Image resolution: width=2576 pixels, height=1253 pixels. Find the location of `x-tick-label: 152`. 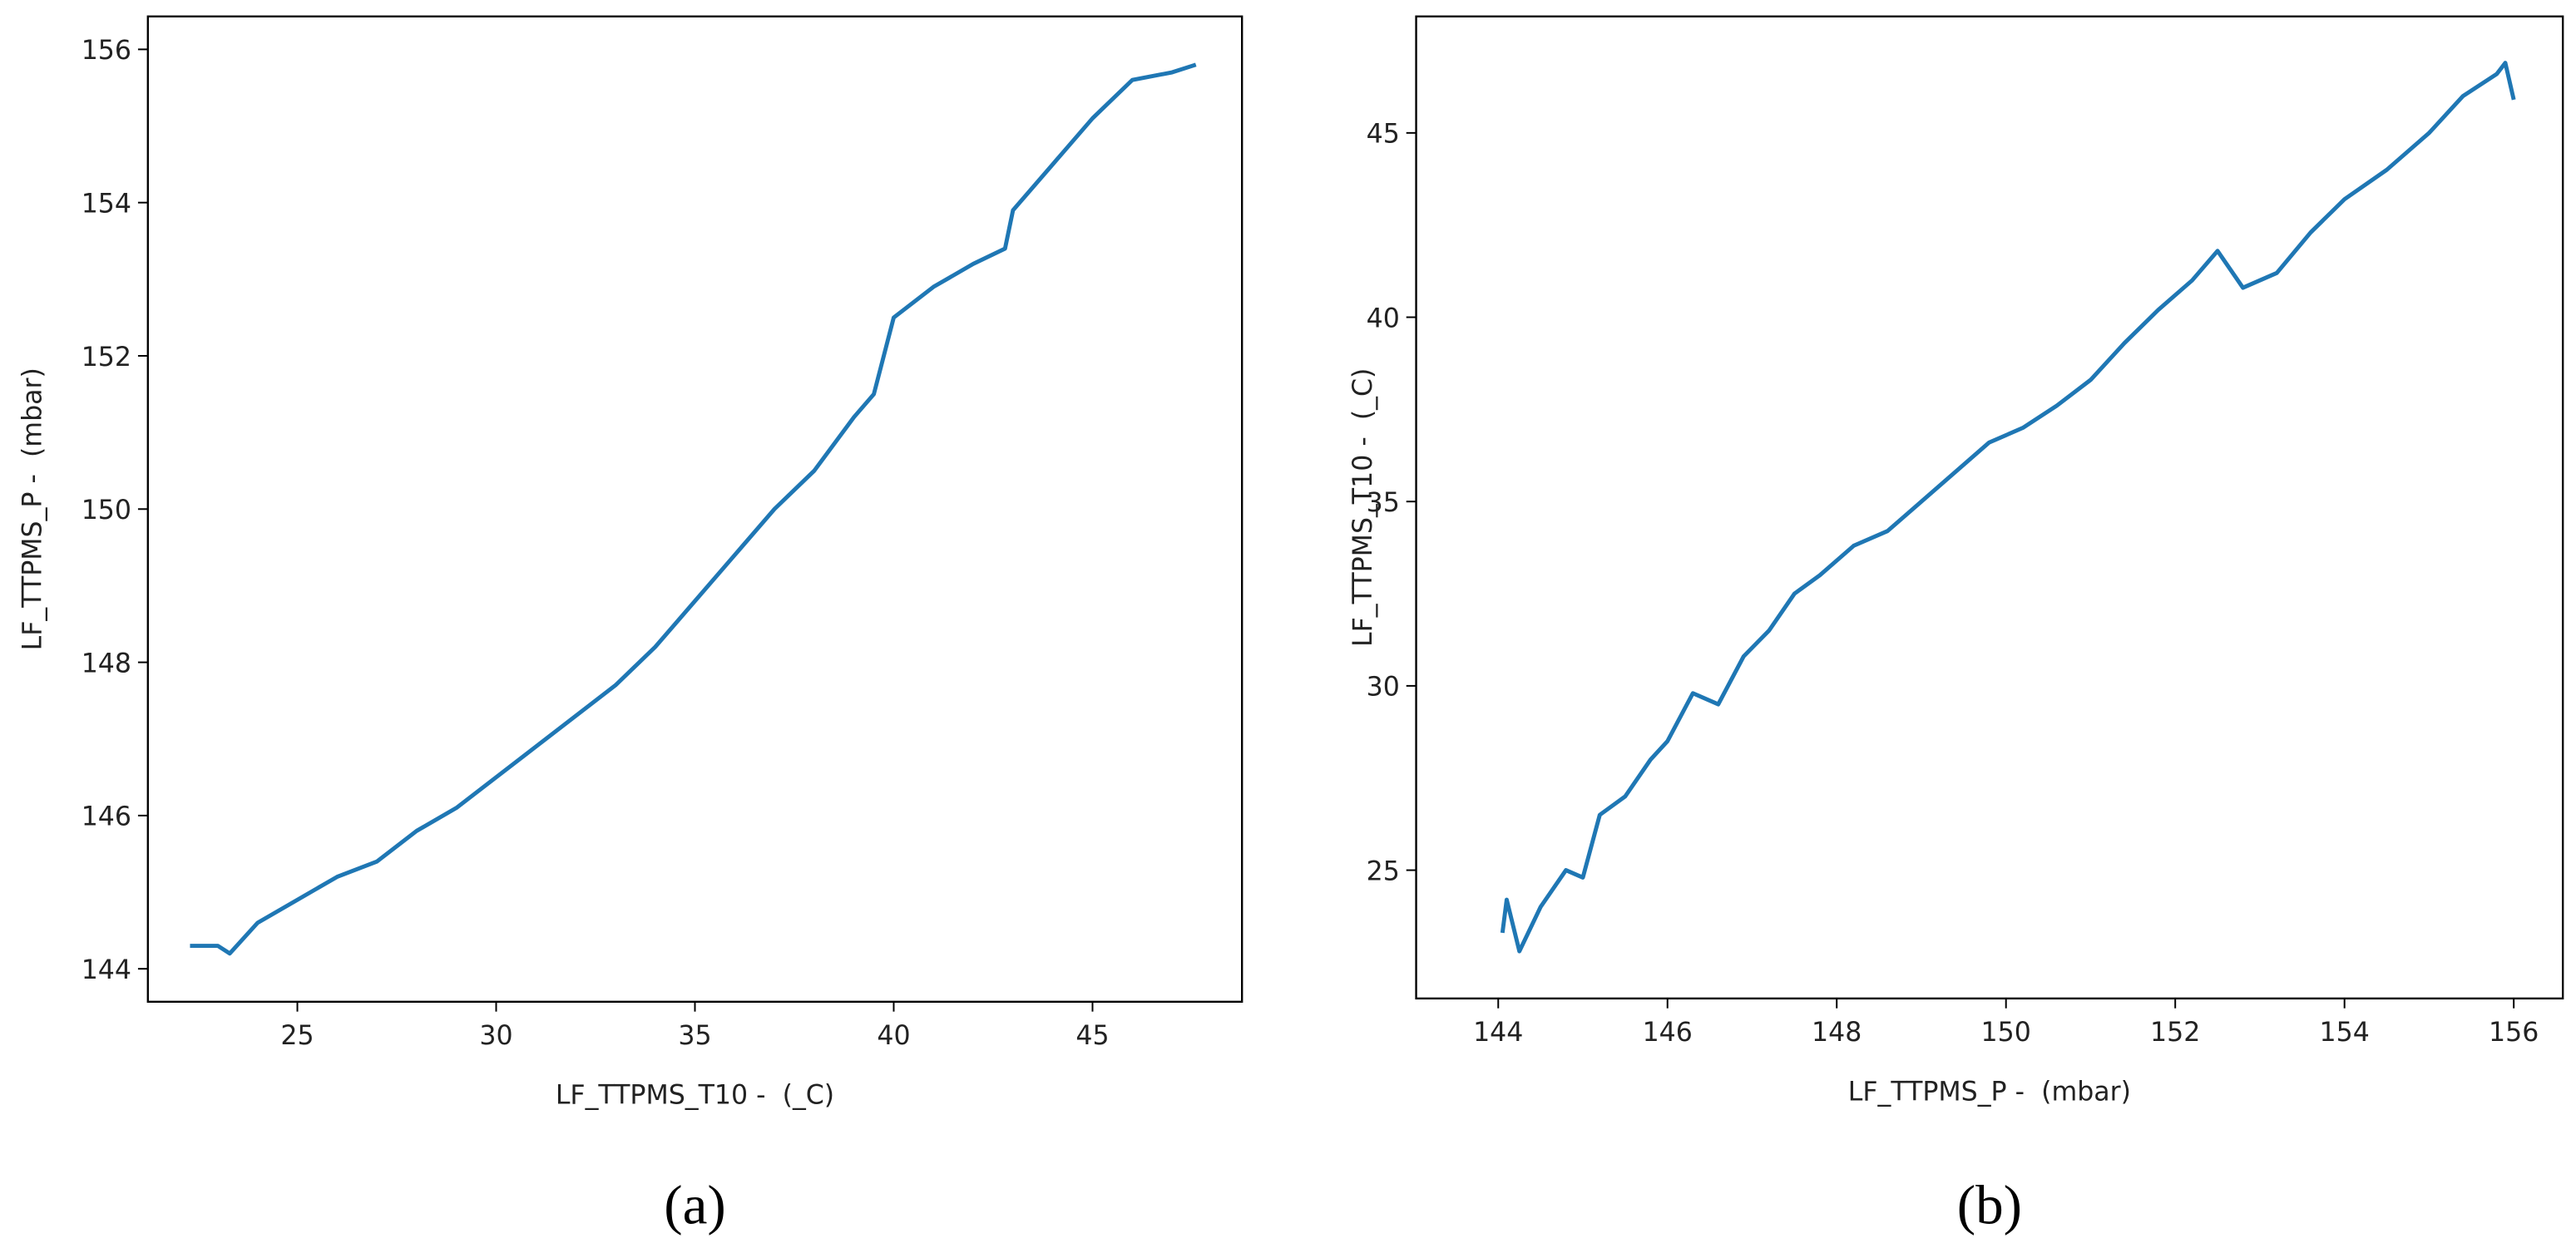

x-tick-label: 152 is located at coordinates (2175, 1033).